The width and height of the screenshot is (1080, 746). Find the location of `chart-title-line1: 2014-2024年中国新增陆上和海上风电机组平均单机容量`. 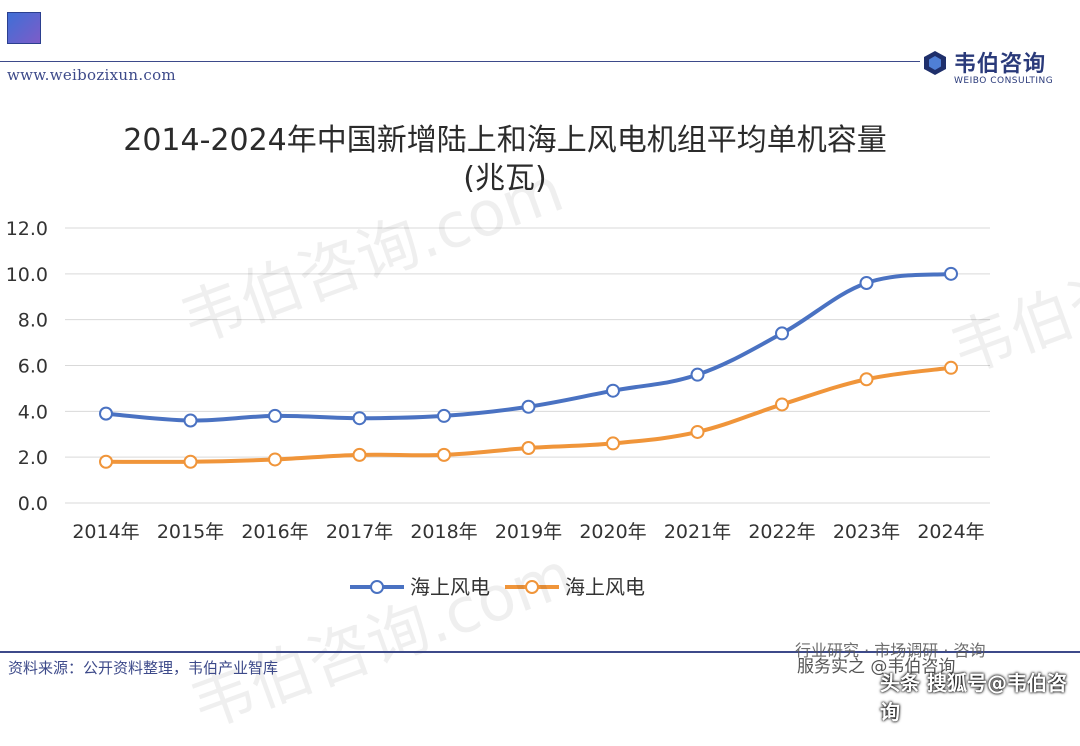

chart-title-line1: 2014-2024年中国新增陆上和海上风电机组平均单机容量 is located at coordinates (505, 140).